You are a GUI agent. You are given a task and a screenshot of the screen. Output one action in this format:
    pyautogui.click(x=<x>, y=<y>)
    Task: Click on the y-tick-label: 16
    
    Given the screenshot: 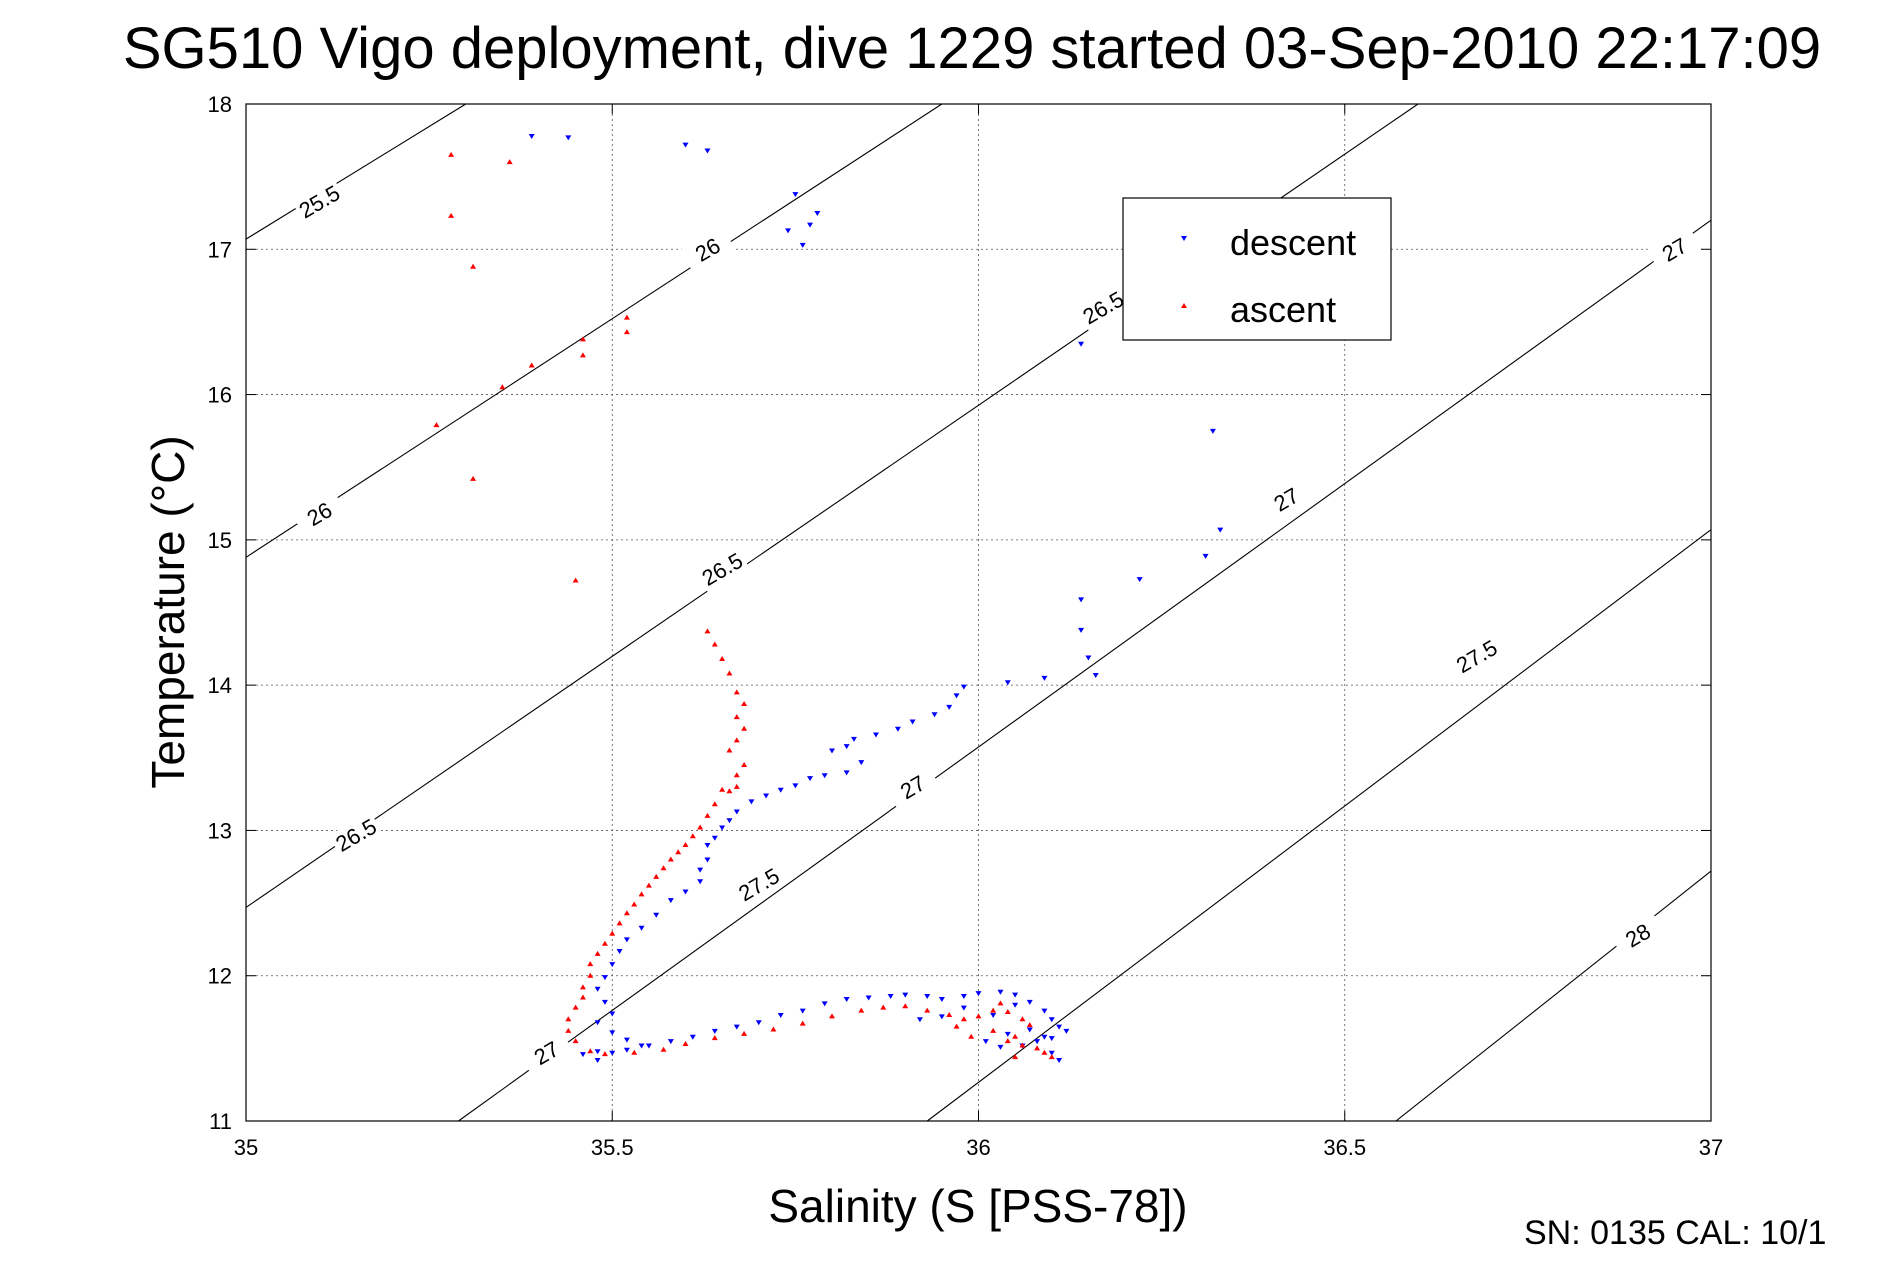 What is the action you would take?
    pyautogui.click(x=220, y=395)
    